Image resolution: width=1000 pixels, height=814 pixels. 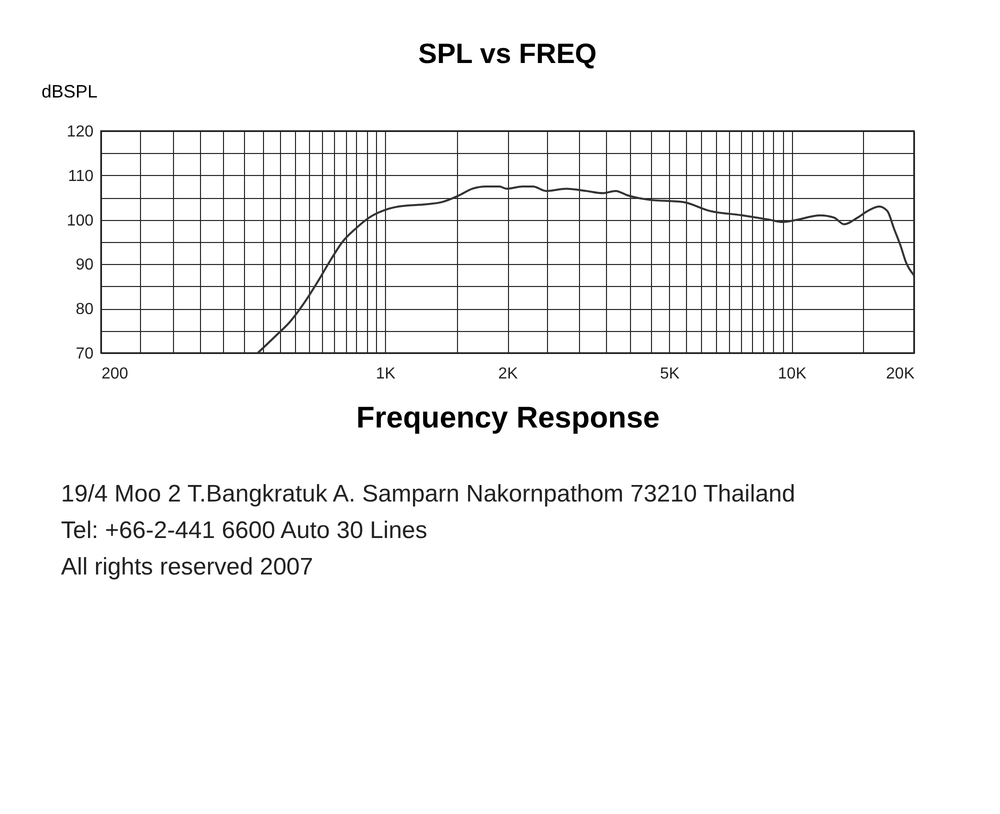 I want to click on y-tick-label: 70, so click(x=85, y=354).